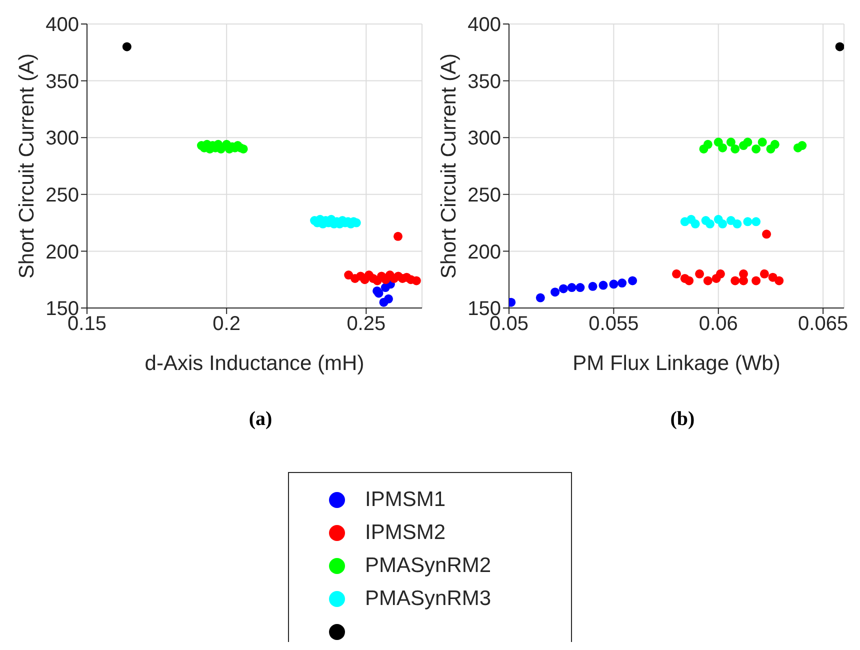 The width and height of the screenshot is (860, 650). Describe the element at coordinates (261, 419) in the screenshot. I see `text: (a)` at that location.